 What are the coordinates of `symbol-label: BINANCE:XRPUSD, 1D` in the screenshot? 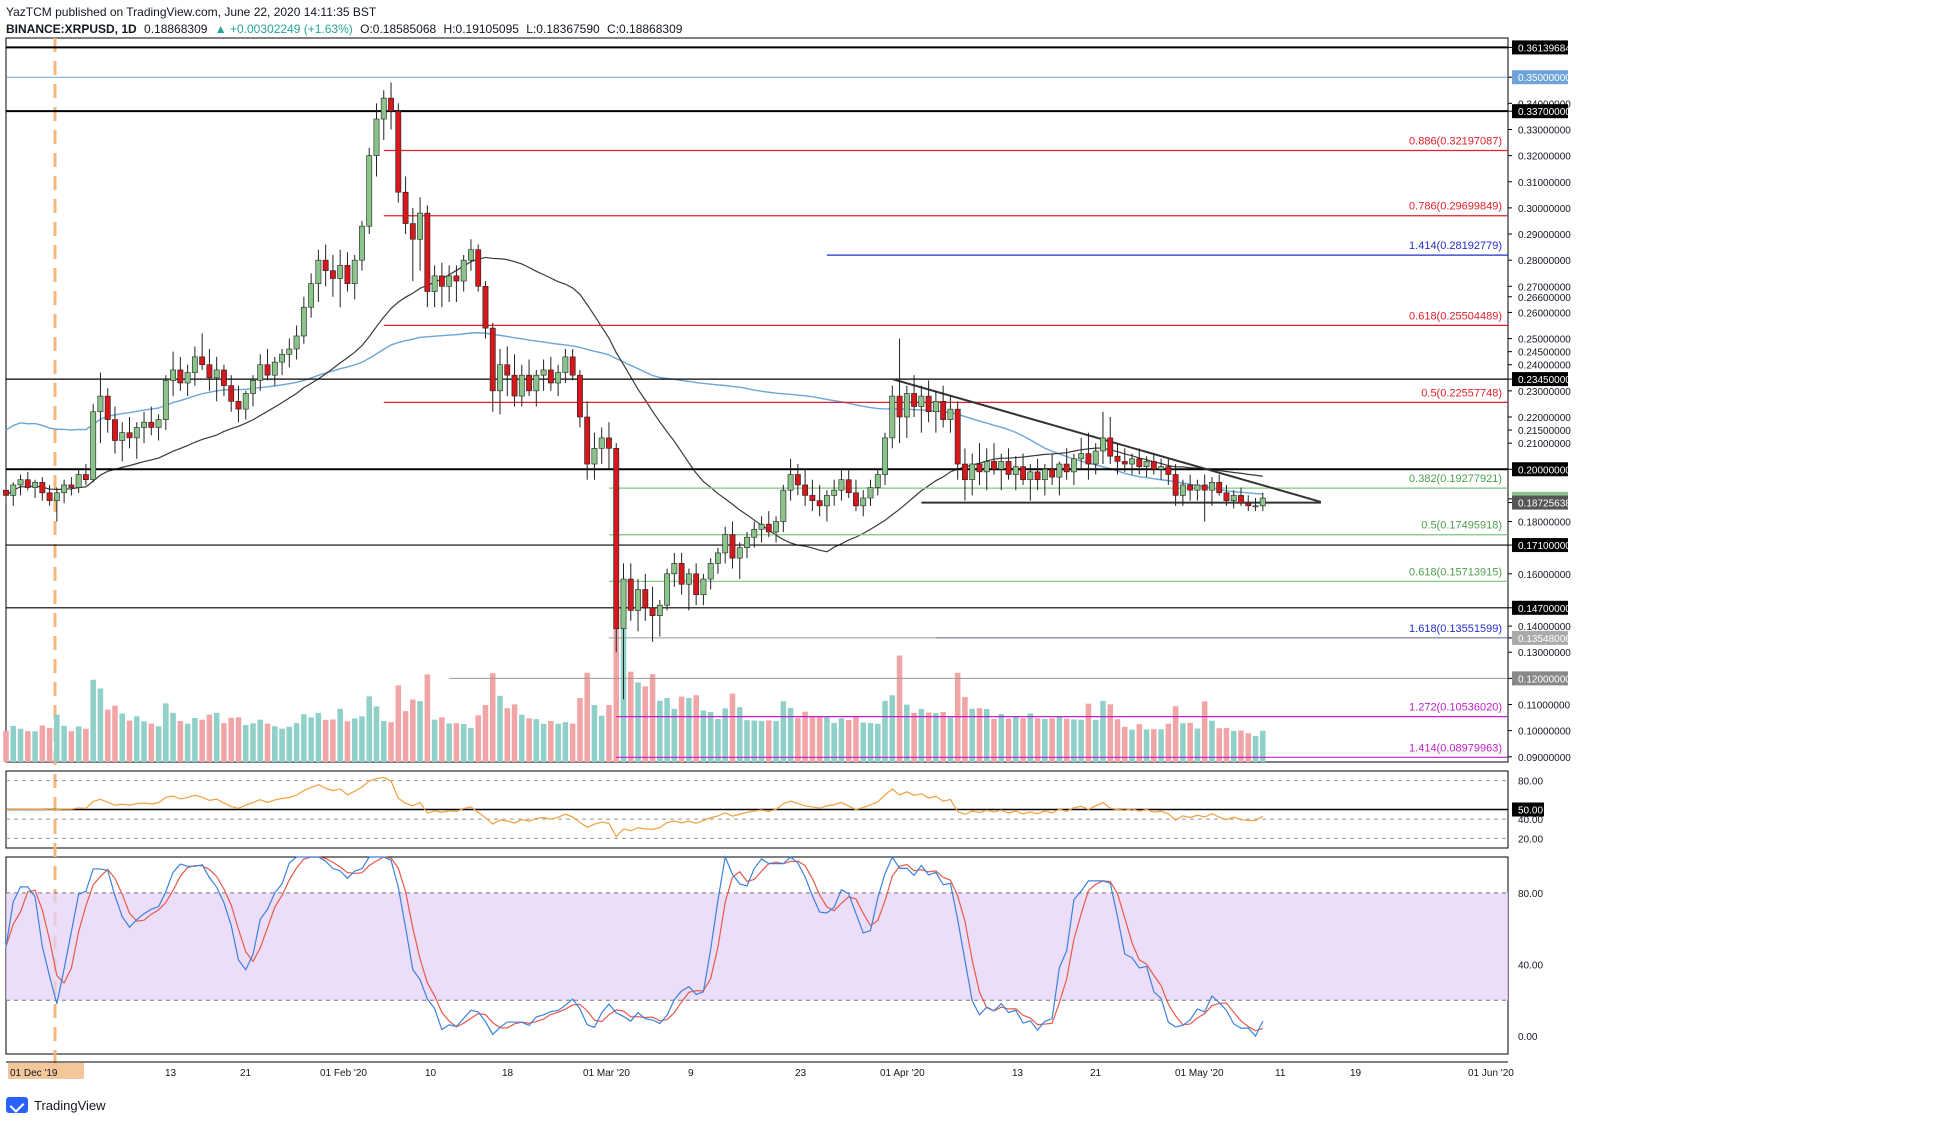 It's located at (71, 29).